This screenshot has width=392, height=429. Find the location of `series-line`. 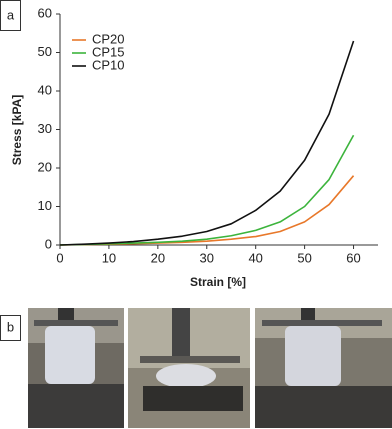

series-line is located at coordinates (207, 210).